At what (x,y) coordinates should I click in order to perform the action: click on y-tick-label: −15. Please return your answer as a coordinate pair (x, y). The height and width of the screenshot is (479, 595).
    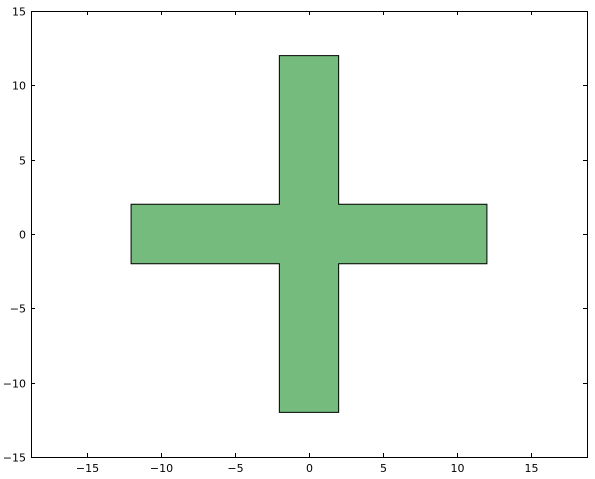
    Looking at the image, I should click on (14, 458).